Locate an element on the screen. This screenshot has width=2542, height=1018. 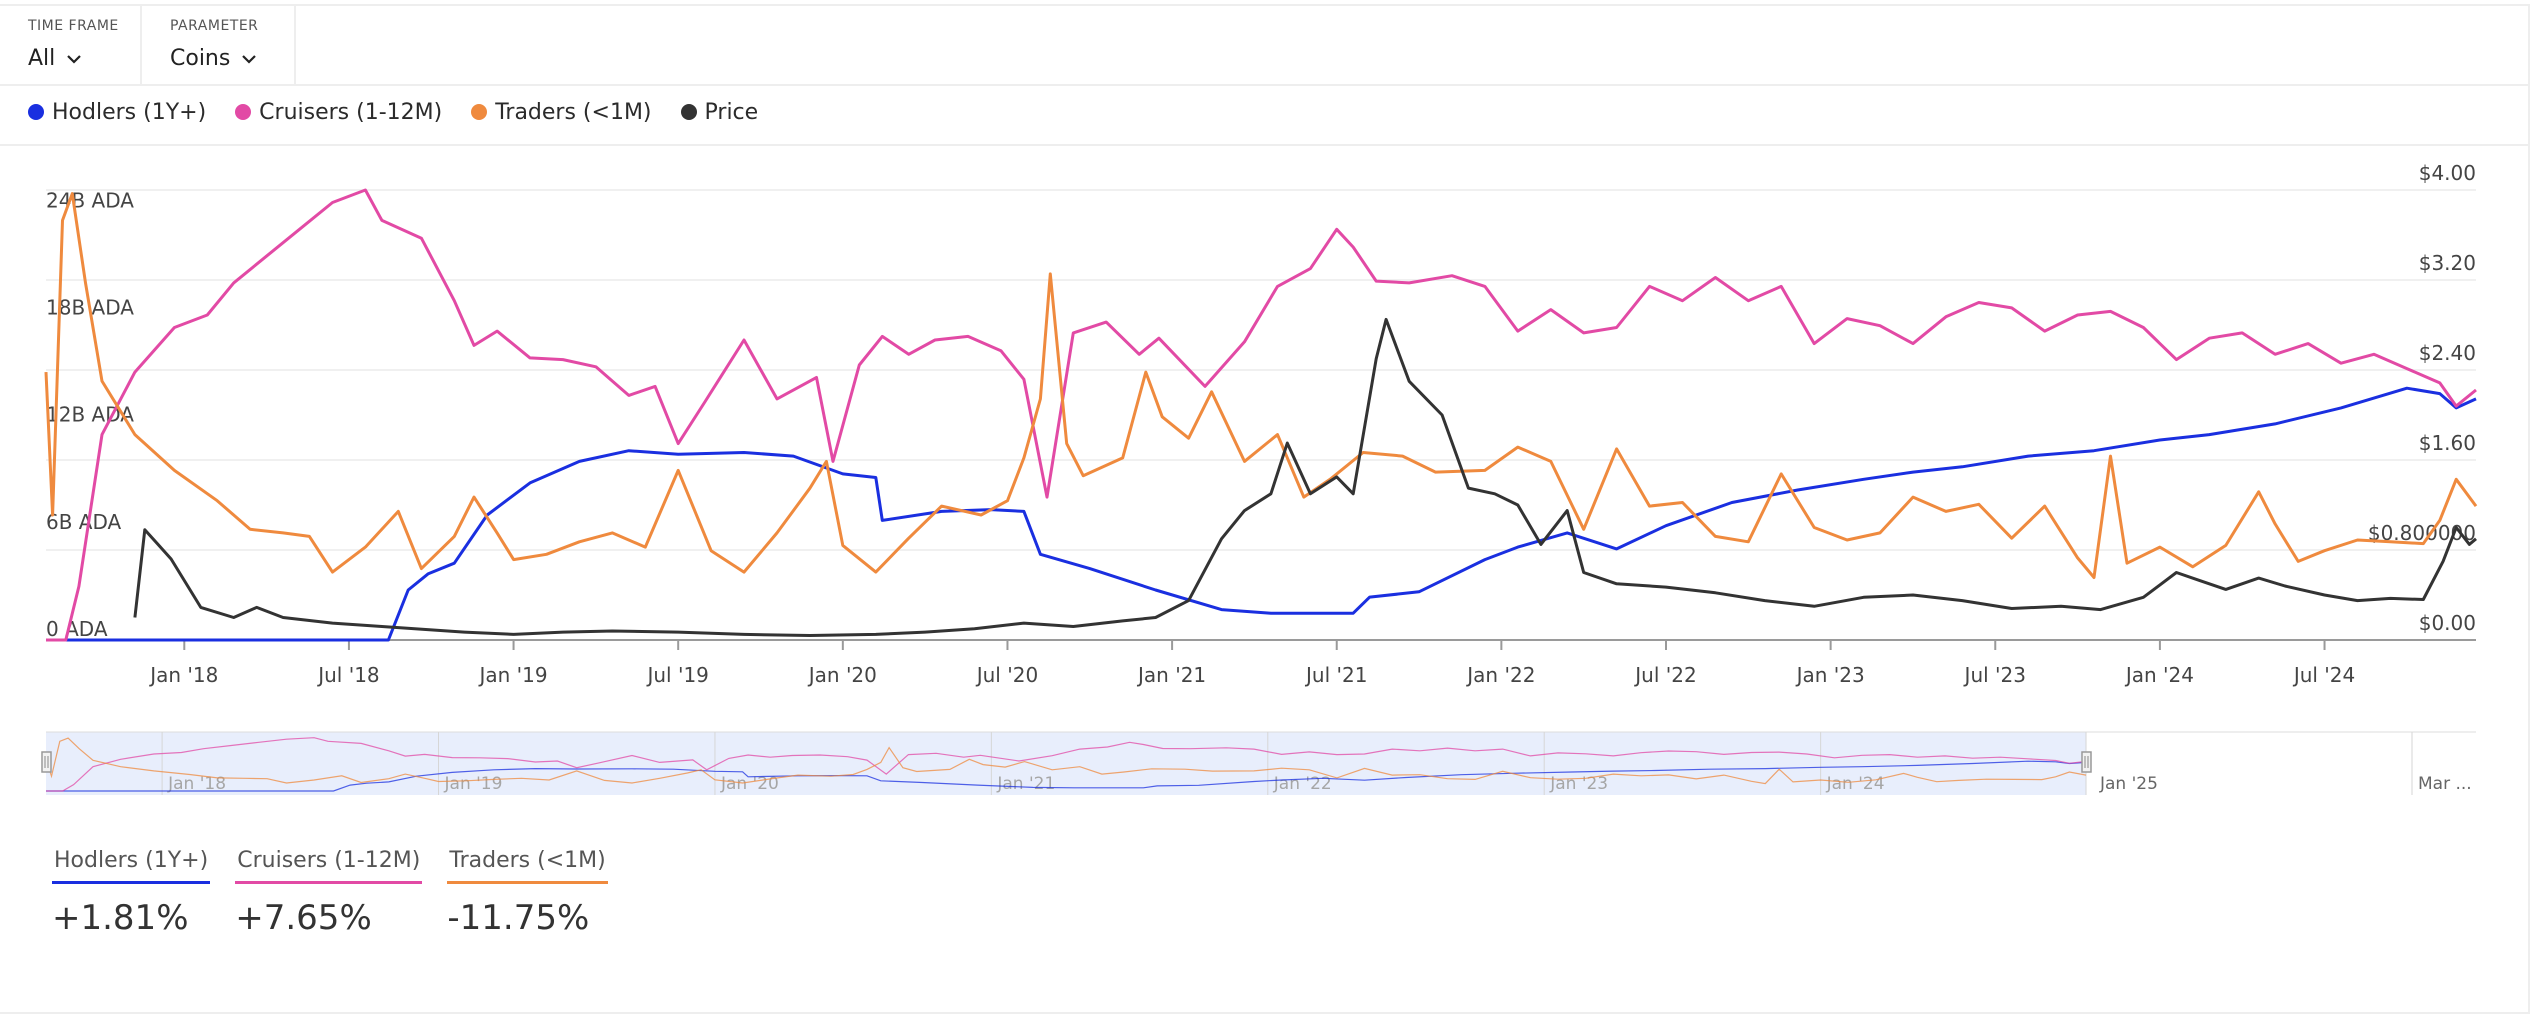
x-tick-label: Jan '24 is located at coordinates (2159, 675).